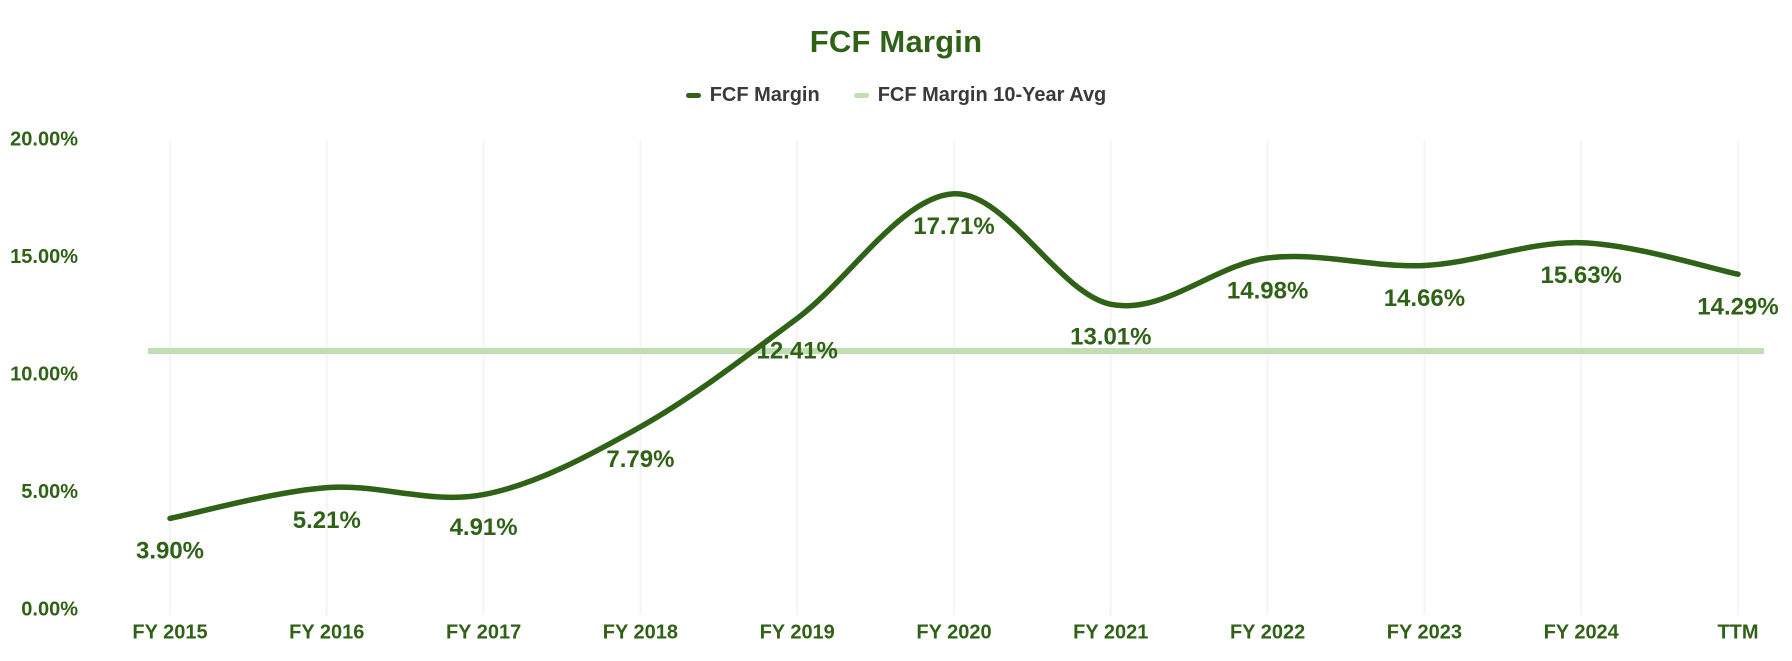 The image size is (1792, 661). What do you see at coordinates (170, 551) in the screenshot?
I see `data-point-label: 3.90%` at bounding box center [170, 551].